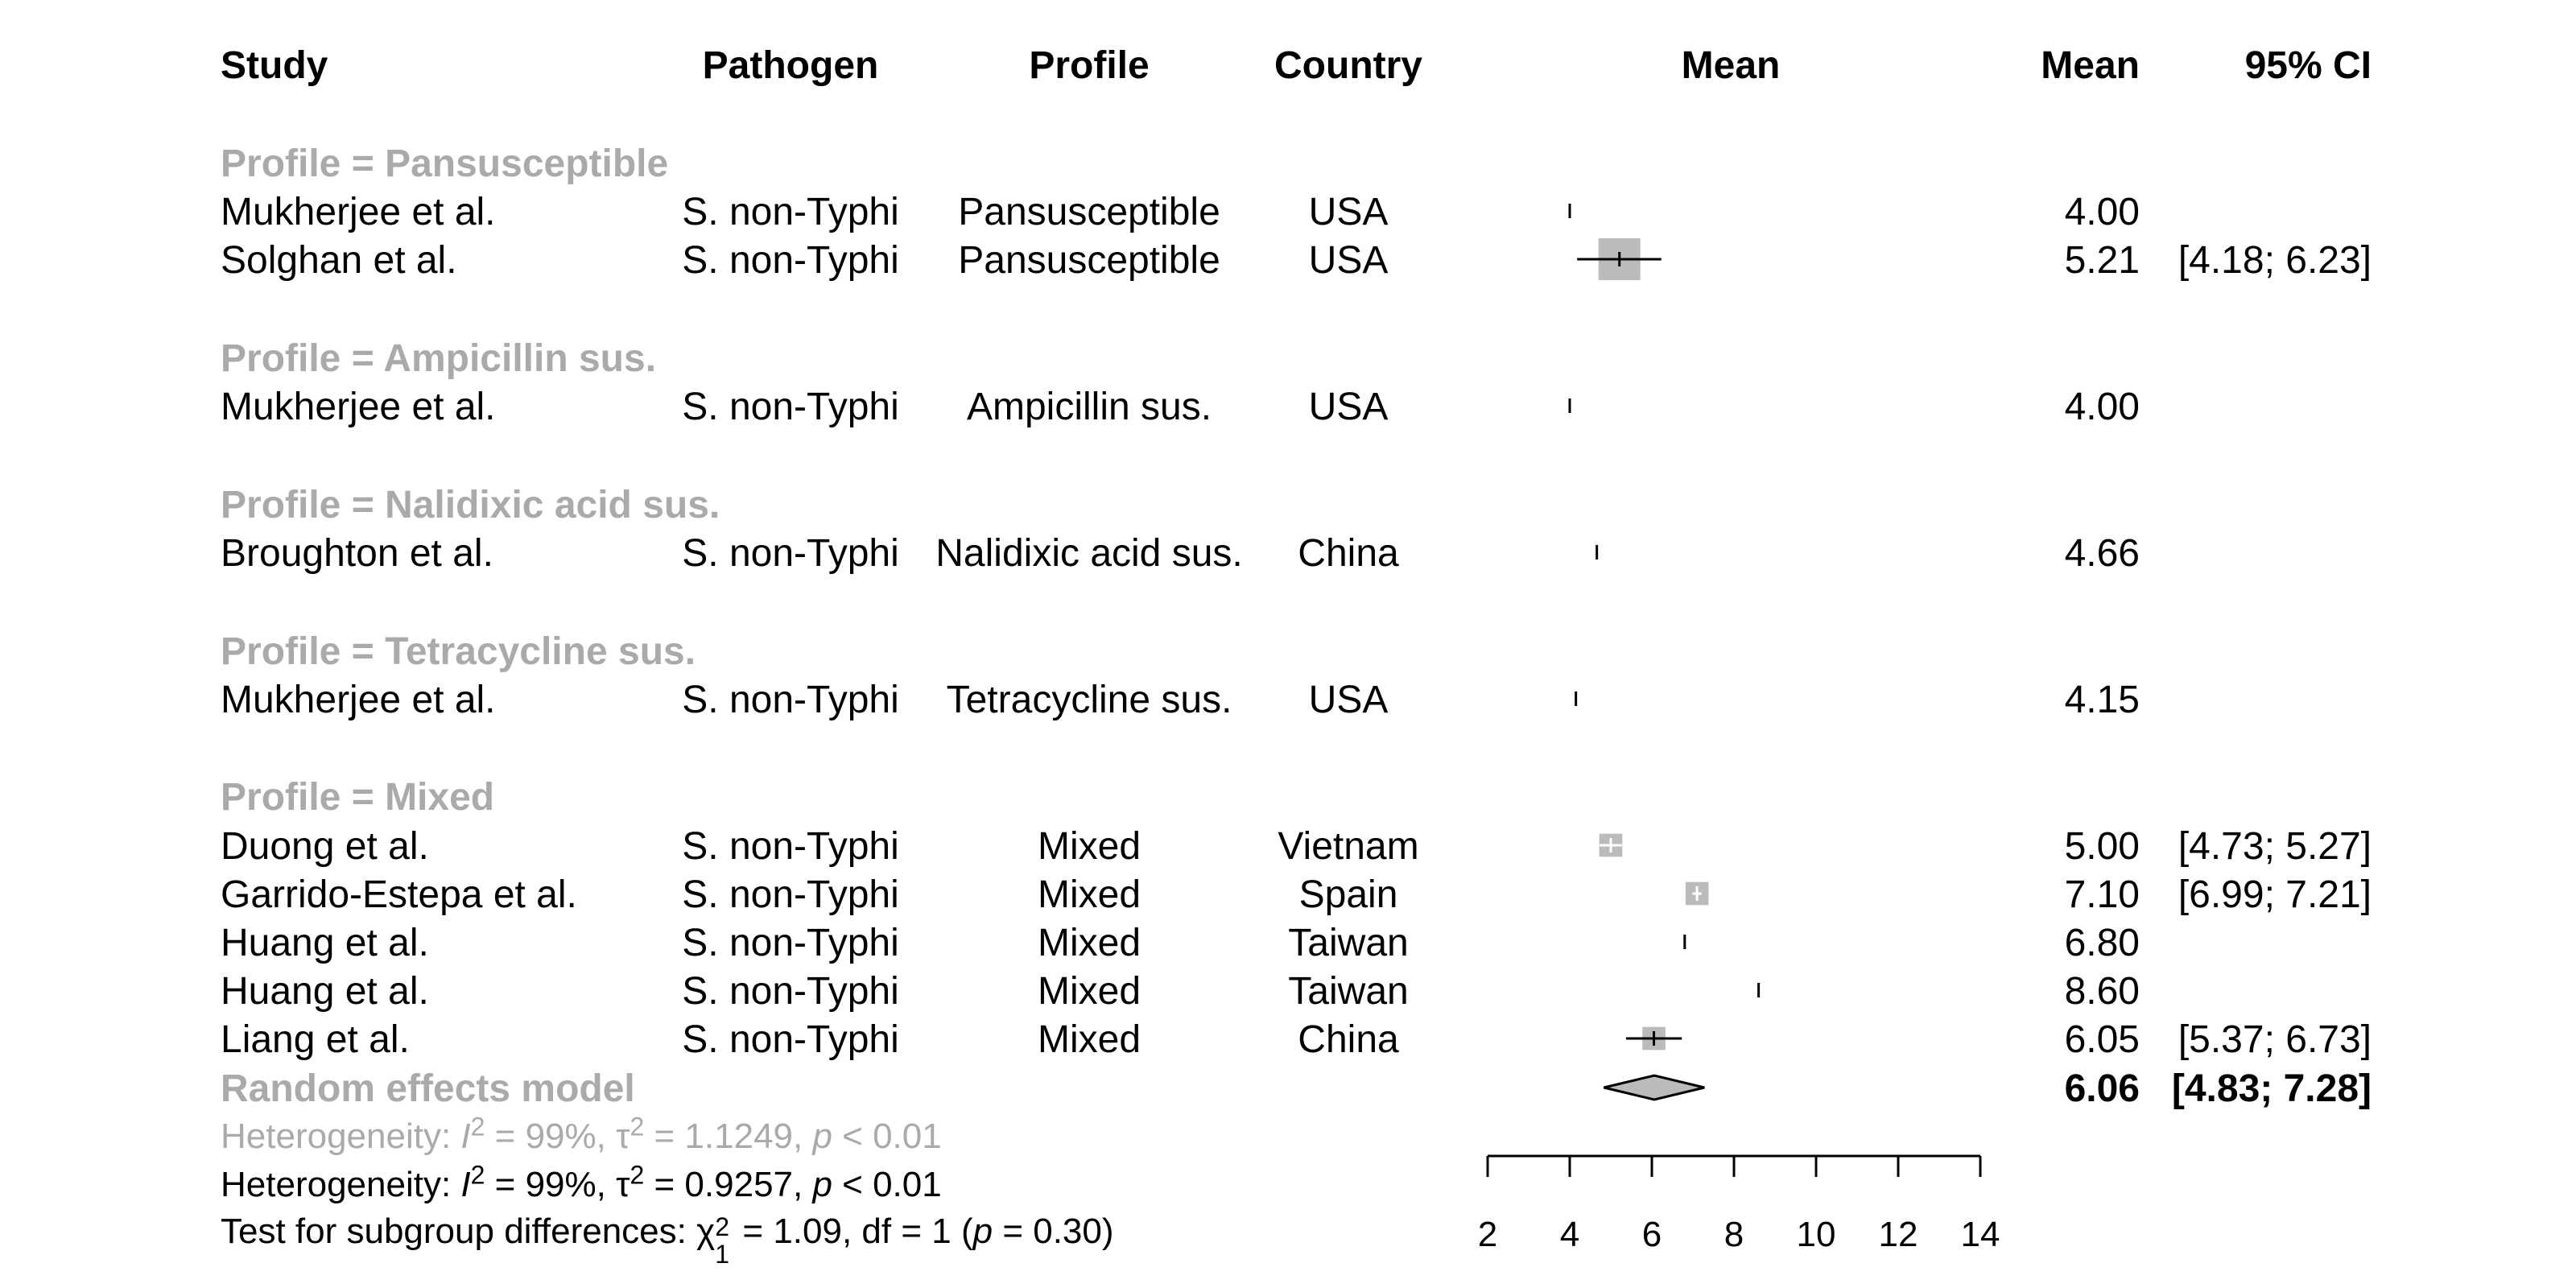 This screenshot has height=1288, width=2576. What do you see at coordinates (357, 553) in the screenshot?
I see `study-name: Broughton et al.` at bounding box center [357, 553].